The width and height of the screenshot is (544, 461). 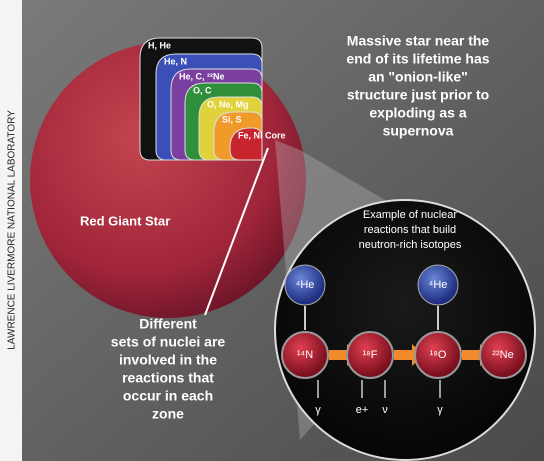 What do you see at coordinates (202, 90) in the screenshot?
I see `layer-label: O, C` at bounding box center [202, 90].